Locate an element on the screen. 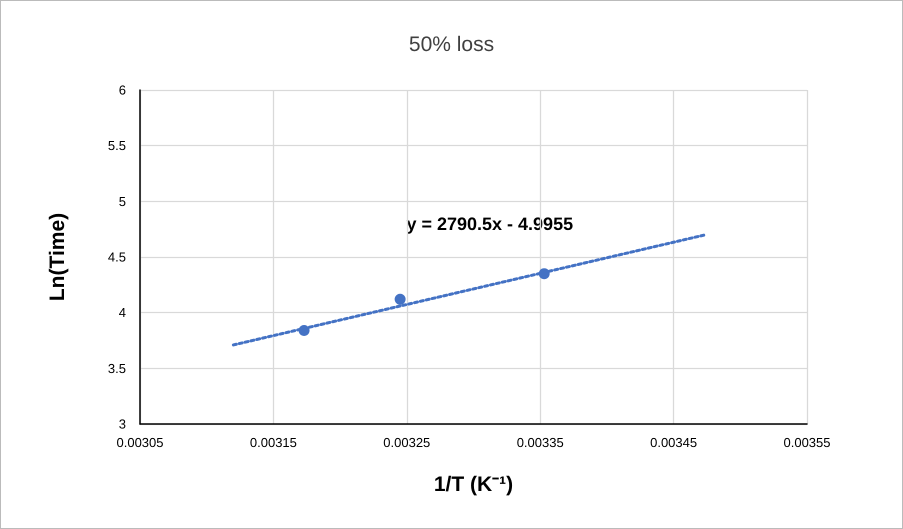 The height and width of the screenshot is (529, 903). chart-title: 50% loss is located at coordinates (451, 44).